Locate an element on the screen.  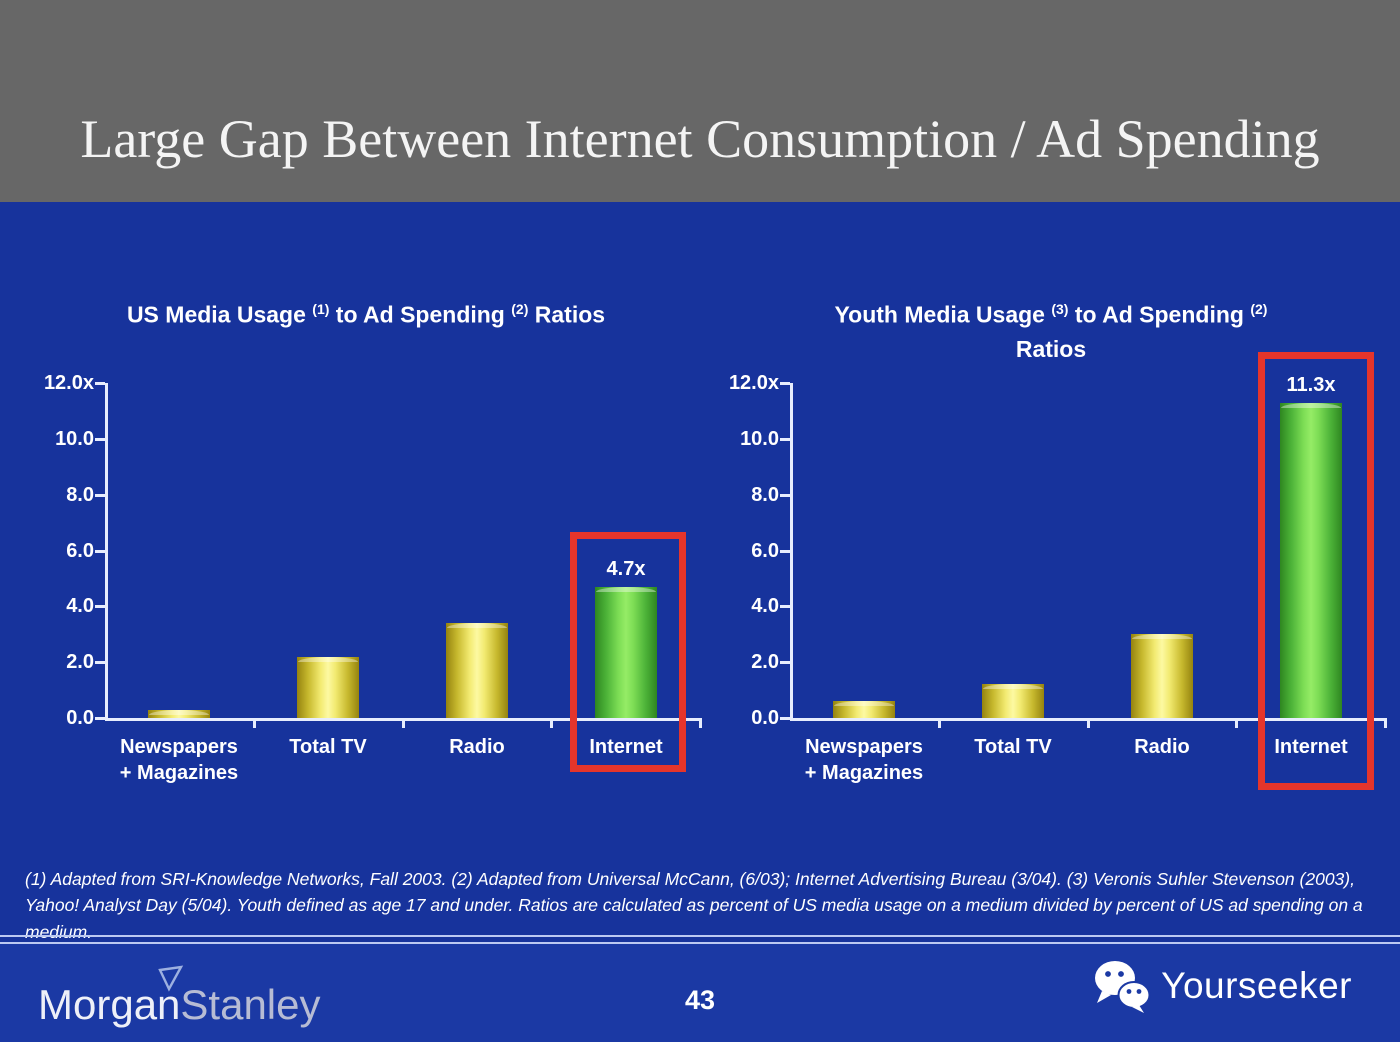
chart-title-line: Youth Media Usage (3) to Ad Spending (2) is located at coordinates (1051, 312).